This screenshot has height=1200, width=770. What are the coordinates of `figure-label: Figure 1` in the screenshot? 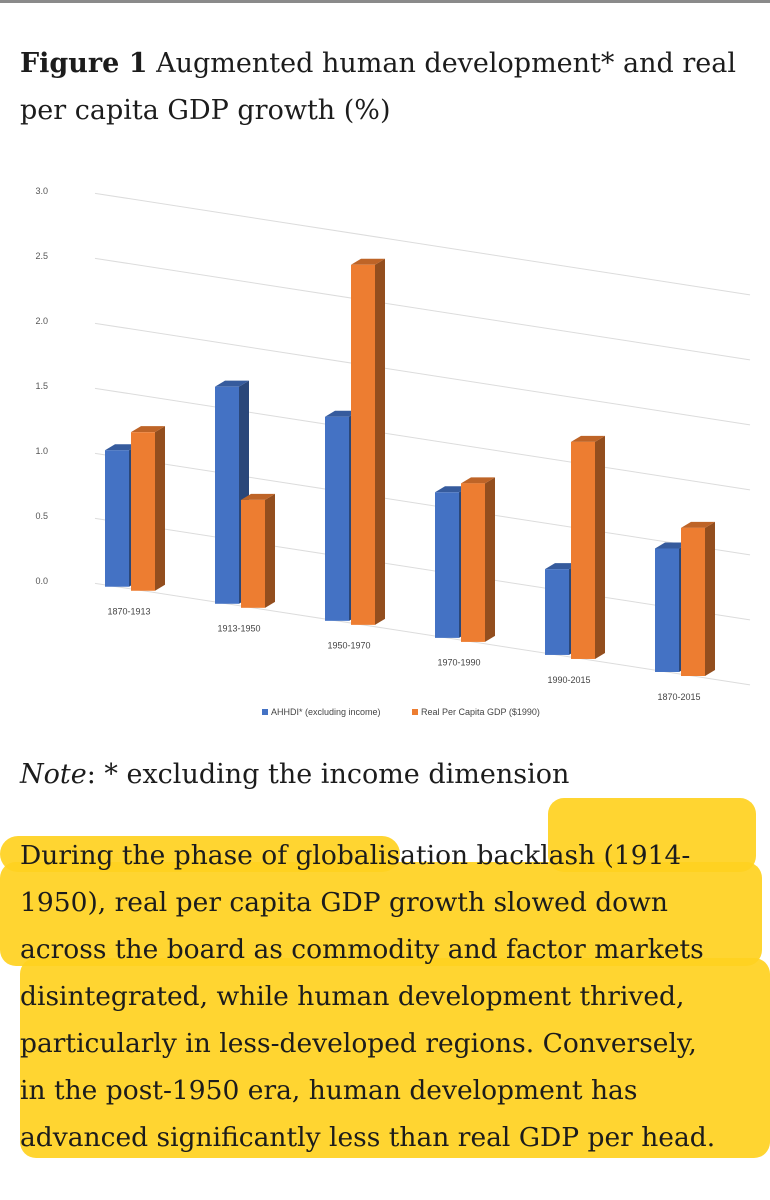 It's located at (84, 63).